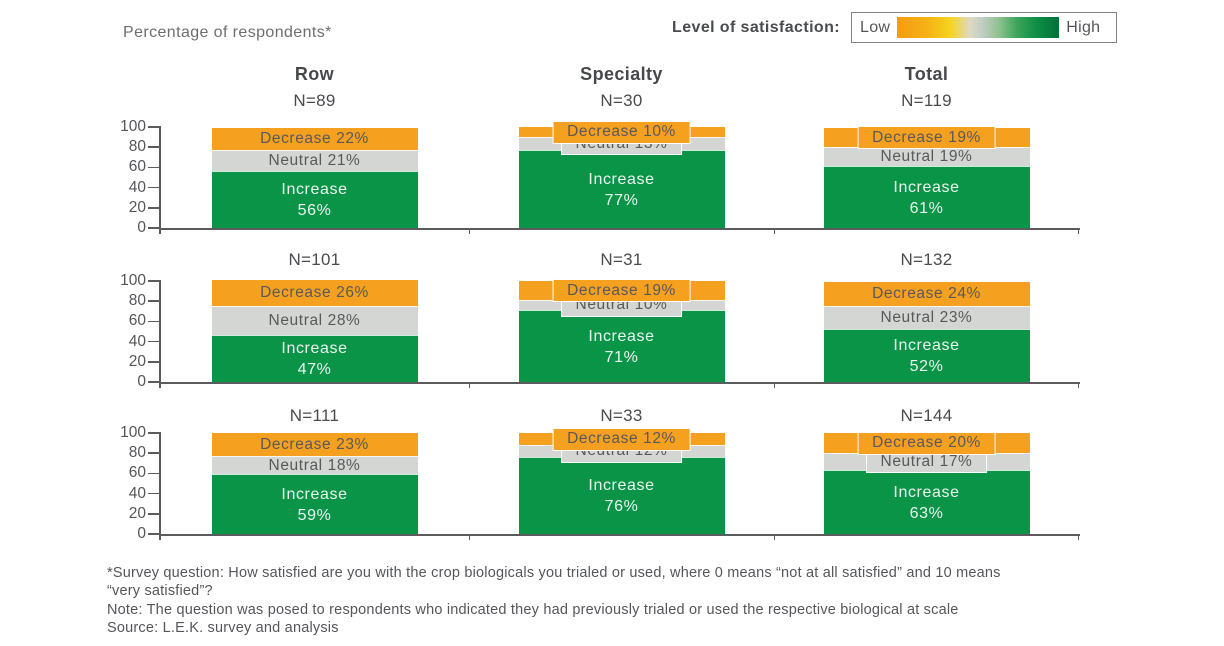  I want to click on satisfaction-legend: Low High, so click(984, 27).